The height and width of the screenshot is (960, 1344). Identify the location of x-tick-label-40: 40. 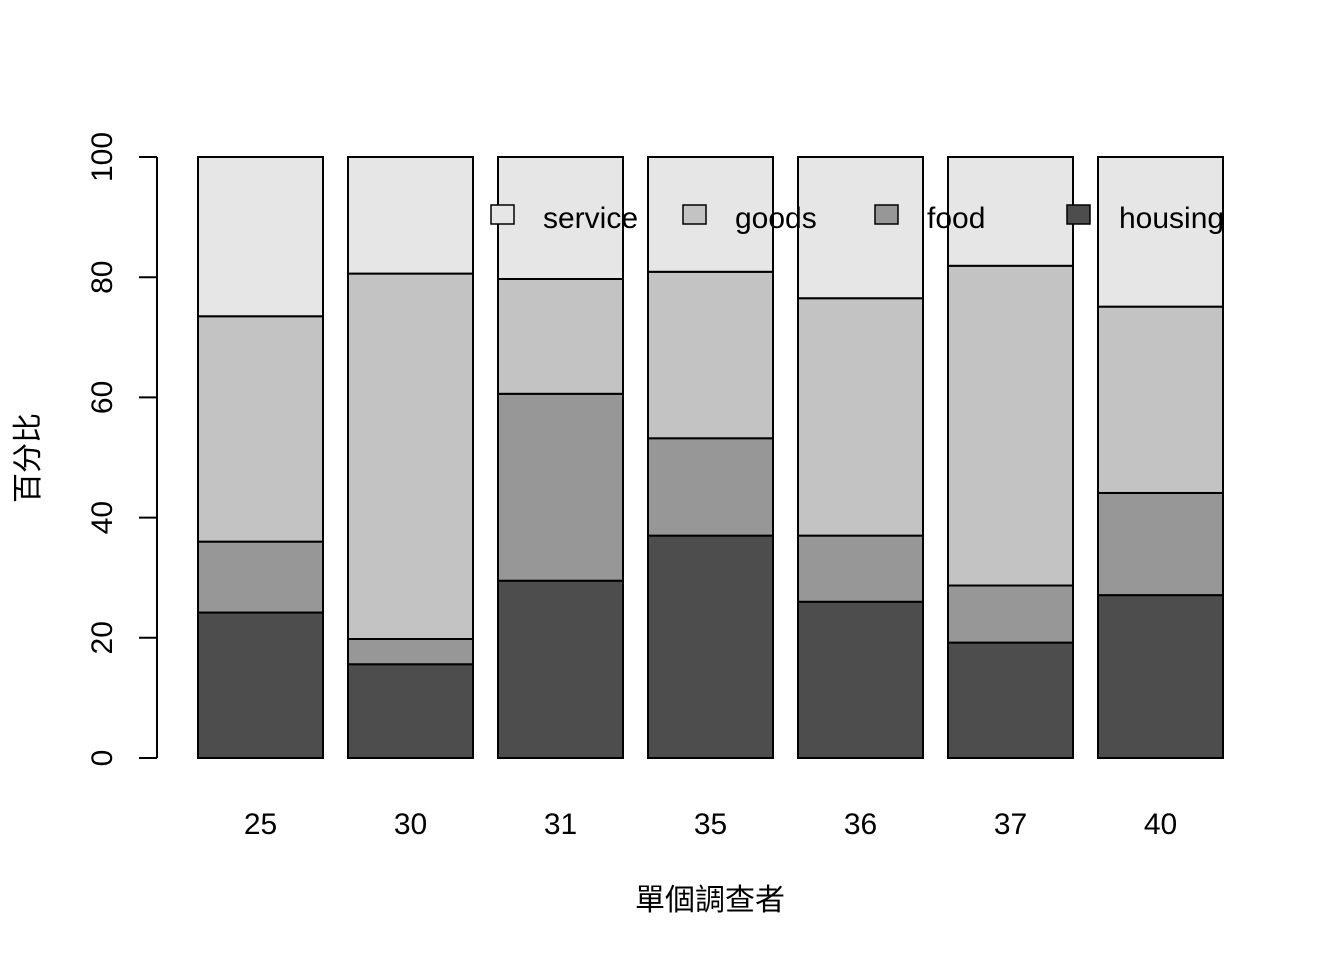
(1160, 824).